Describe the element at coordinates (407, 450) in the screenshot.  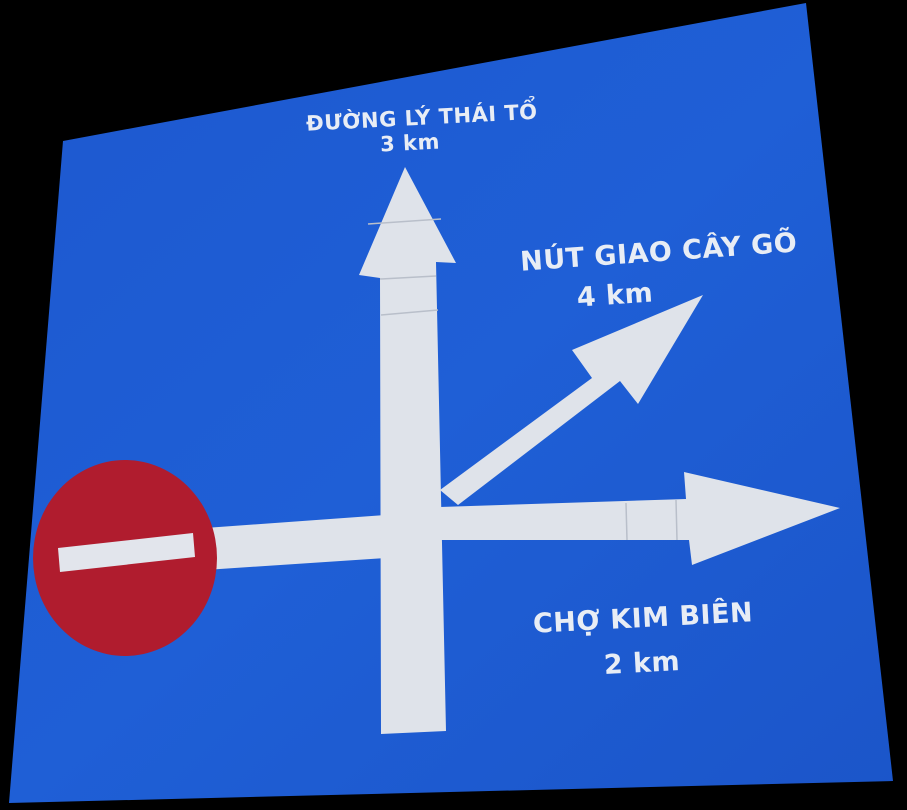
I see `north-arrow` at that location.